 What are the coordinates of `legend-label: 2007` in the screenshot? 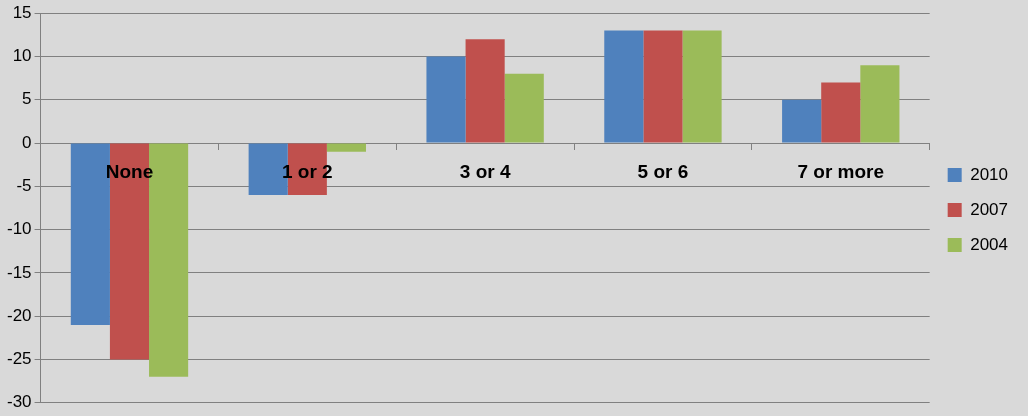 It's located at (989, 209).